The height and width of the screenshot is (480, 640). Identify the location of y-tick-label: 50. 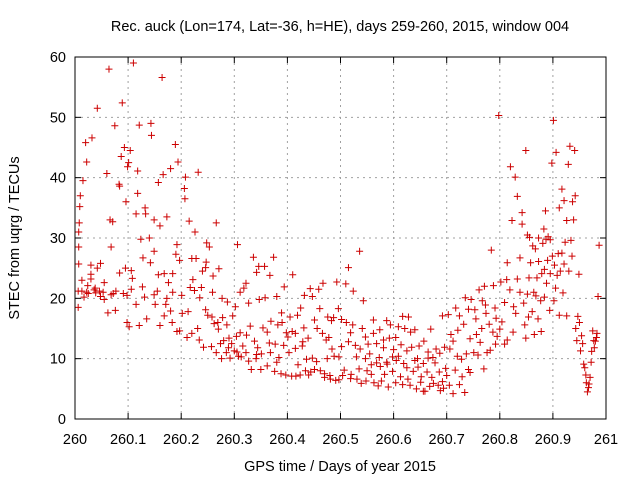
(58, 118).